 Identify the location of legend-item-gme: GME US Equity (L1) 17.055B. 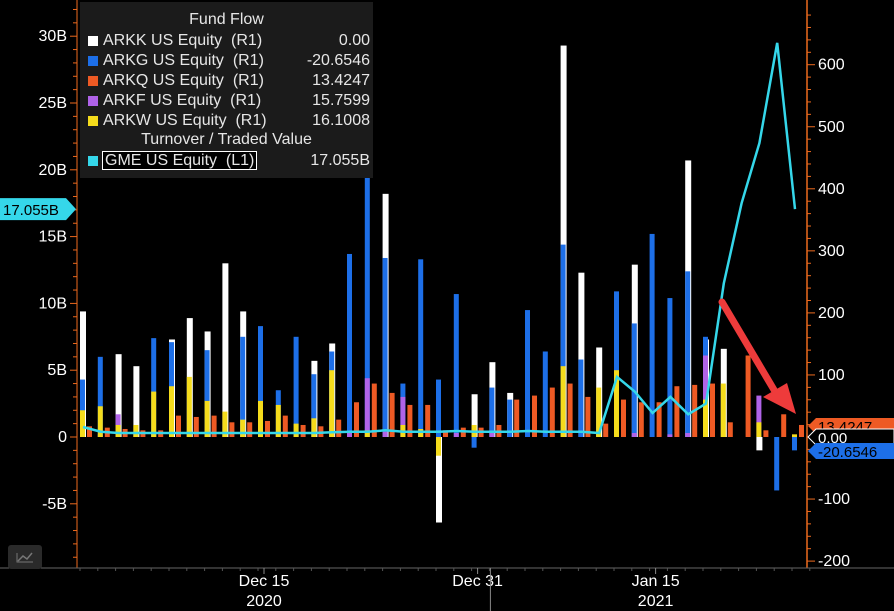
(229, 161).